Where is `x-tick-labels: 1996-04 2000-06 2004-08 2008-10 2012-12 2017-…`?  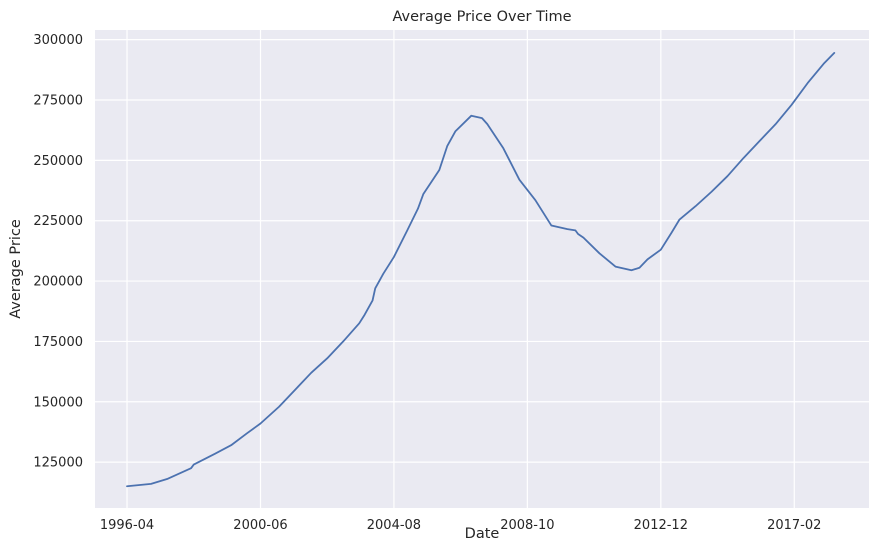
x-tick-labels: 1996-04 2000-06 2004-08 2008-10 2012-12 2017-… is located at coordinates (461, 525).